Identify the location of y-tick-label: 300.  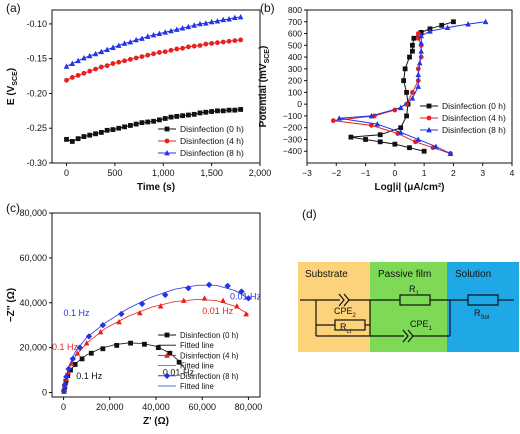
(295, 69).